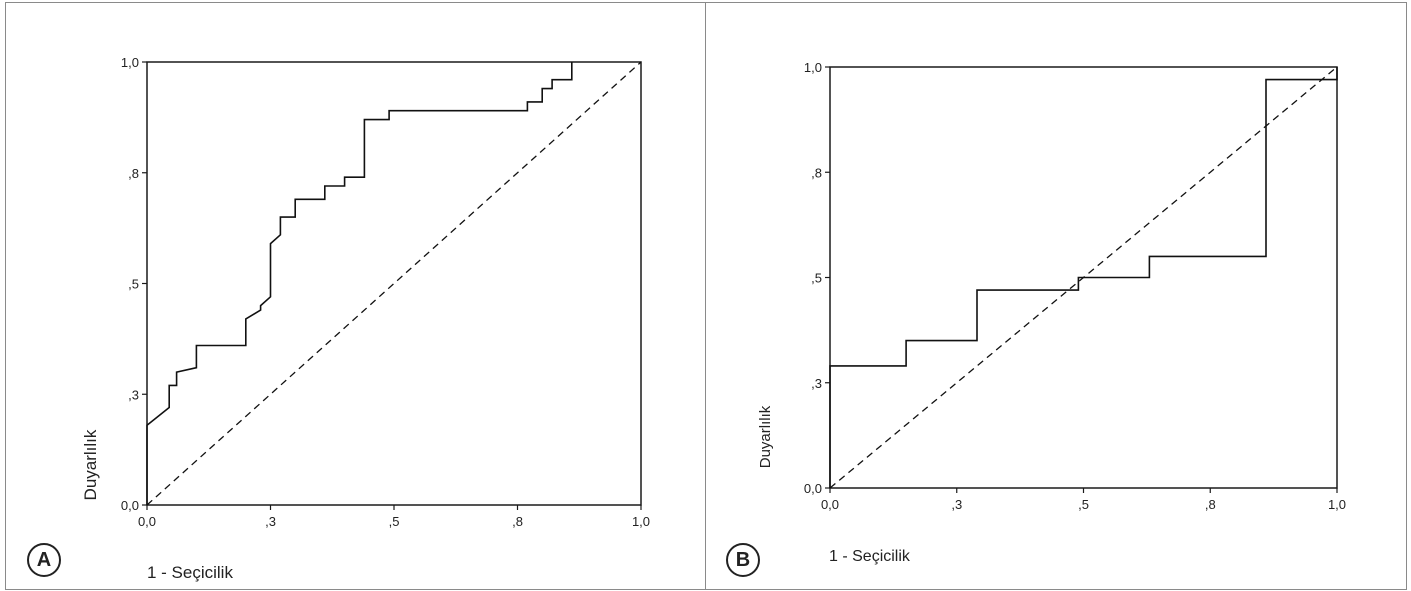 The image size is (1411, 591). What do you see at coordinates (1210, 504) in the screenshot?
I see `x-tick-label-b-3: ,8` at bounding box center [1210, 504].